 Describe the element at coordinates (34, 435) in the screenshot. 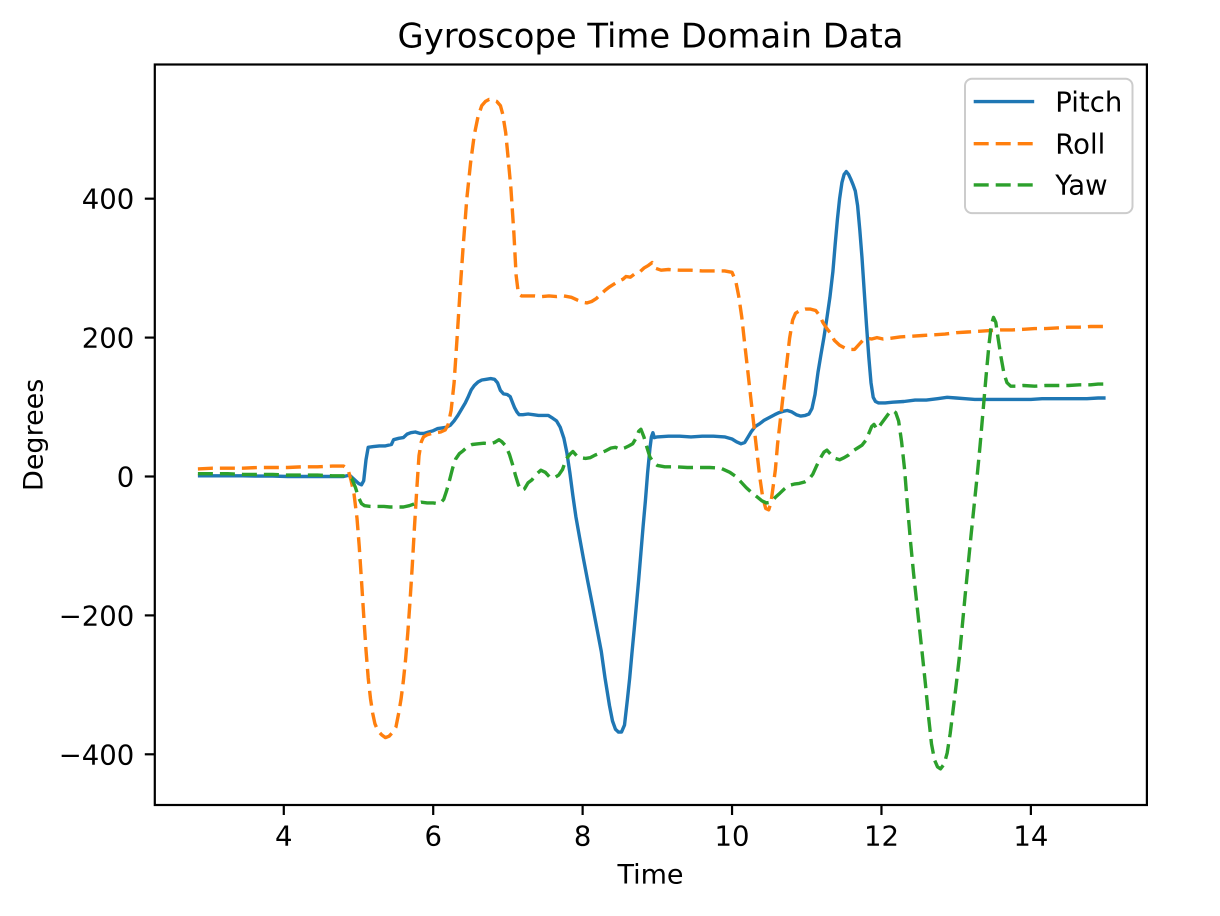

I see `y-axis-label: Degrees` at that location.